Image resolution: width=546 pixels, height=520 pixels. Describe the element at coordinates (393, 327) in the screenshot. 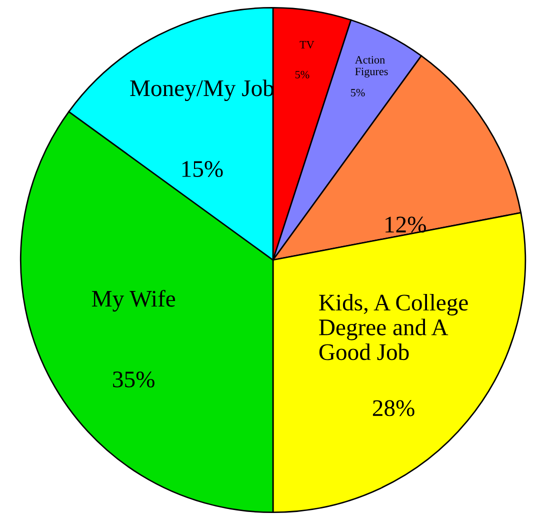

I see `slice-label: Kids, A College Degree and A Good Job` at that location.